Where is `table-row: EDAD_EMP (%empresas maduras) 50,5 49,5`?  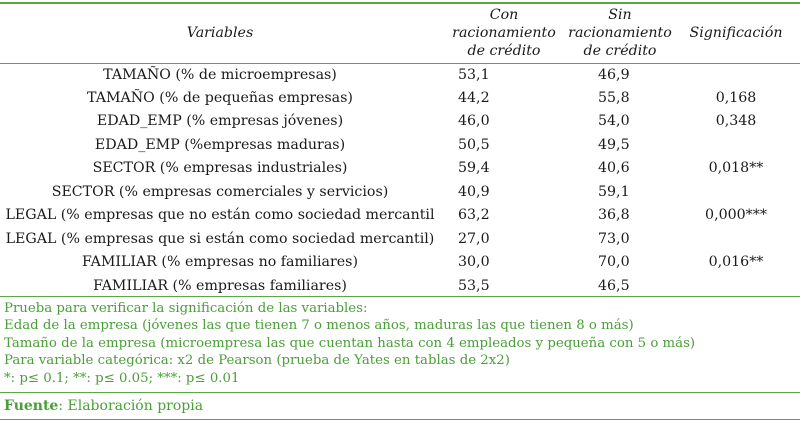 table-row: EDAD_EMP (%empresas maduras) 50,5 49,5 is located at coordinates (400, 146).